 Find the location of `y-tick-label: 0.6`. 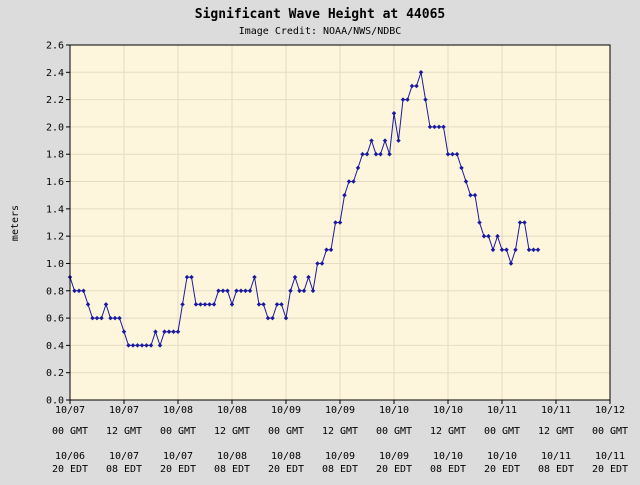

y-tick-label: 0.6 is located at coordinates (55, 319).